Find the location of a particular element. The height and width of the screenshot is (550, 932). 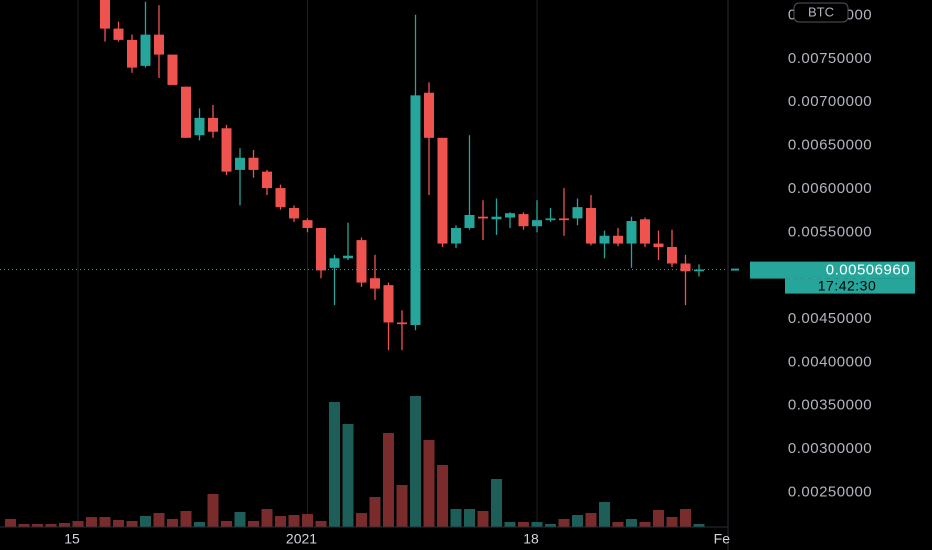

countdown: 17:42:30 is located at coordinates (847, 285).